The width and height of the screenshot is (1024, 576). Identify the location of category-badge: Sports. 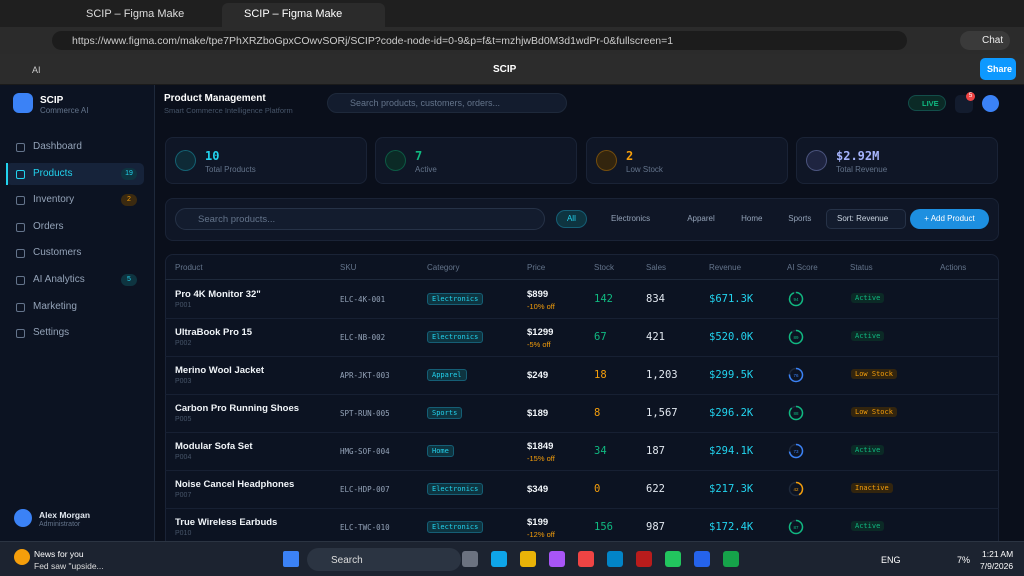
(445, 413).